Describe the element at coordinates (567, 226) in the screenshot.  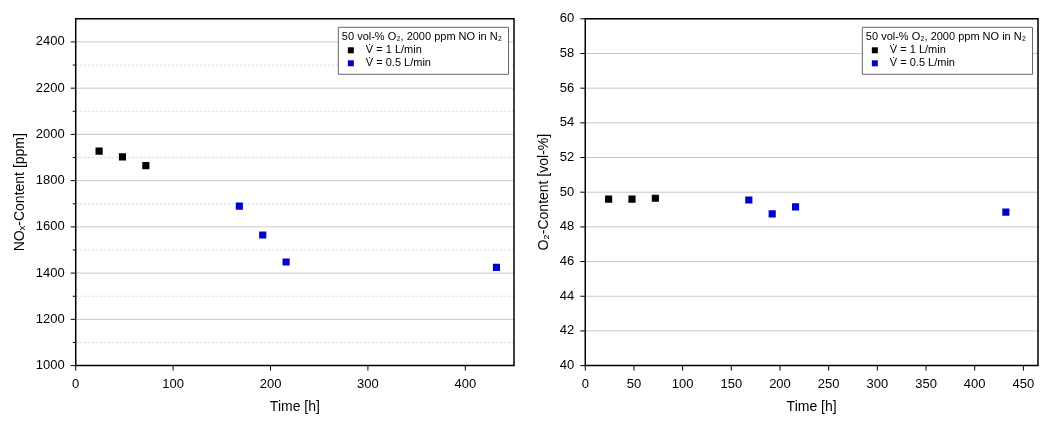
I see `y-tick-label: 48` at that location.